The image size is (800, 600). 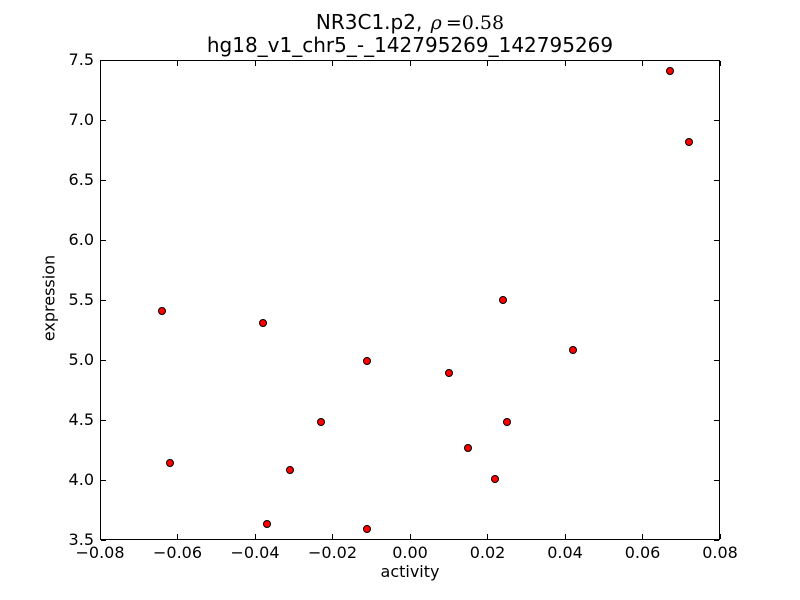 I want to click on title-rho-expression: ρ =0.58, so click(x=466, y=23).